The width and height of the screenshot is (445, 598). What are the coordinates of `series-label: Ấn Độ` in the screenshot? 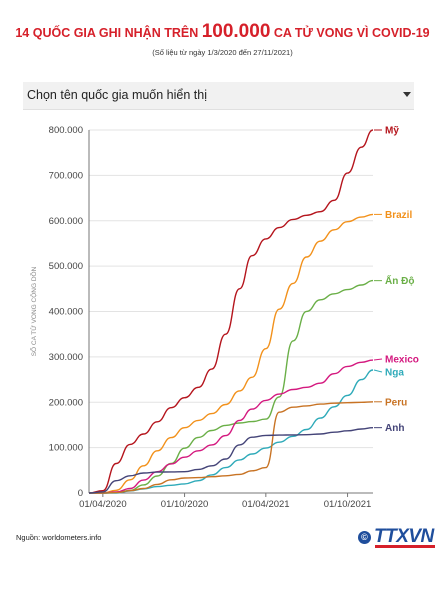 It's located at (399, 280).